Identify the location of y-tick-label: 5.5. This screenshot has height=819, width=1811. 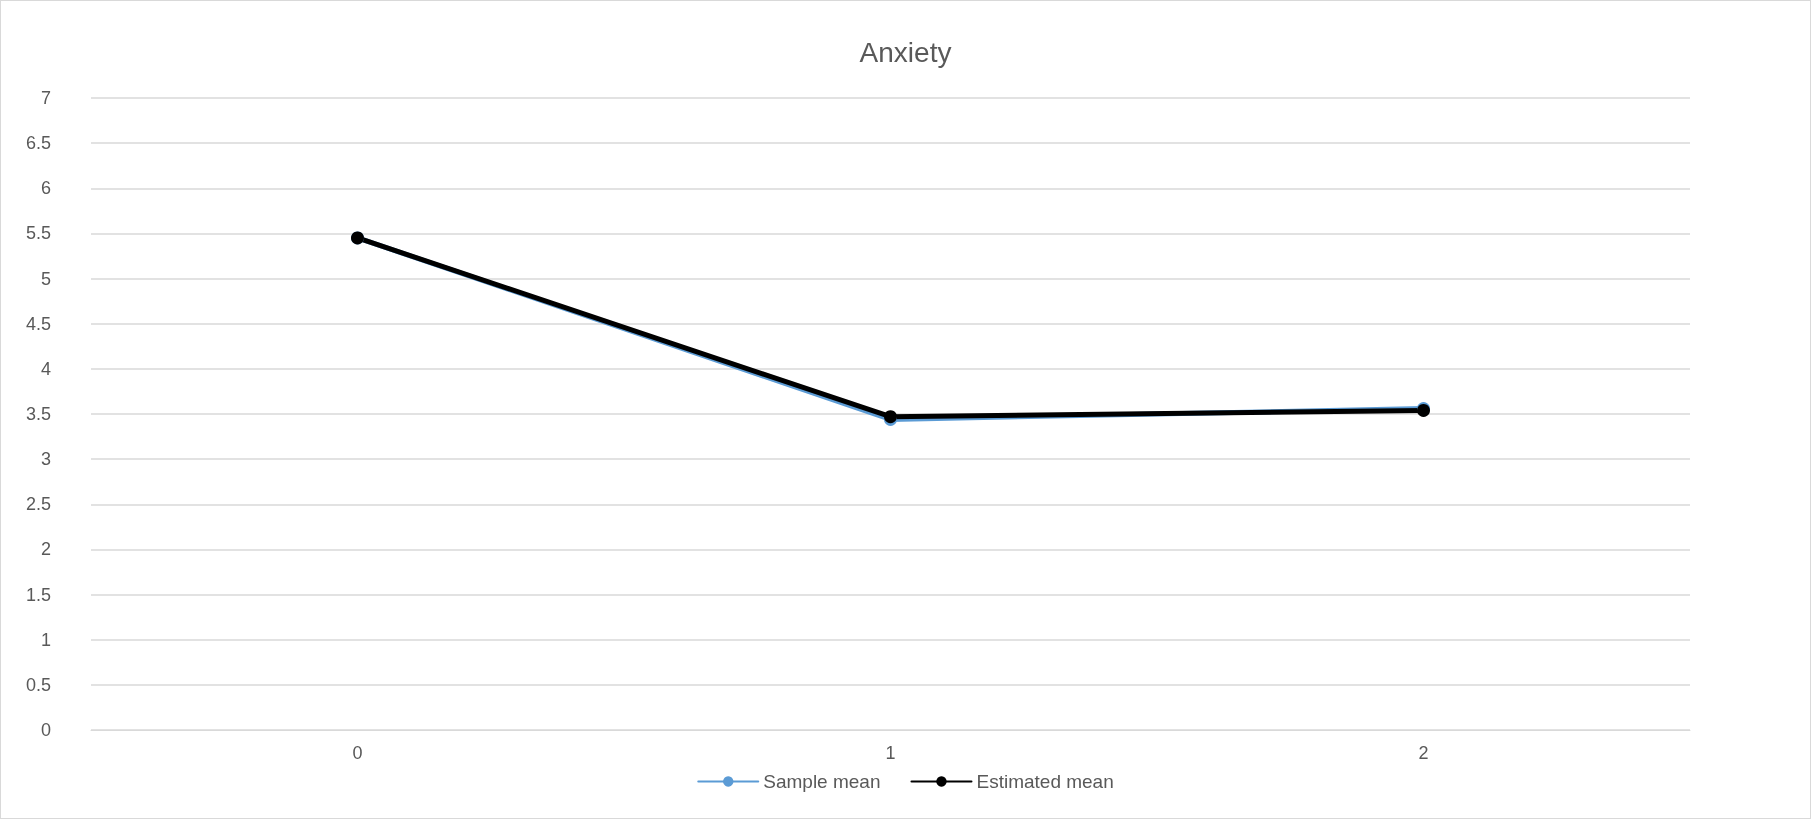
(38, 233).